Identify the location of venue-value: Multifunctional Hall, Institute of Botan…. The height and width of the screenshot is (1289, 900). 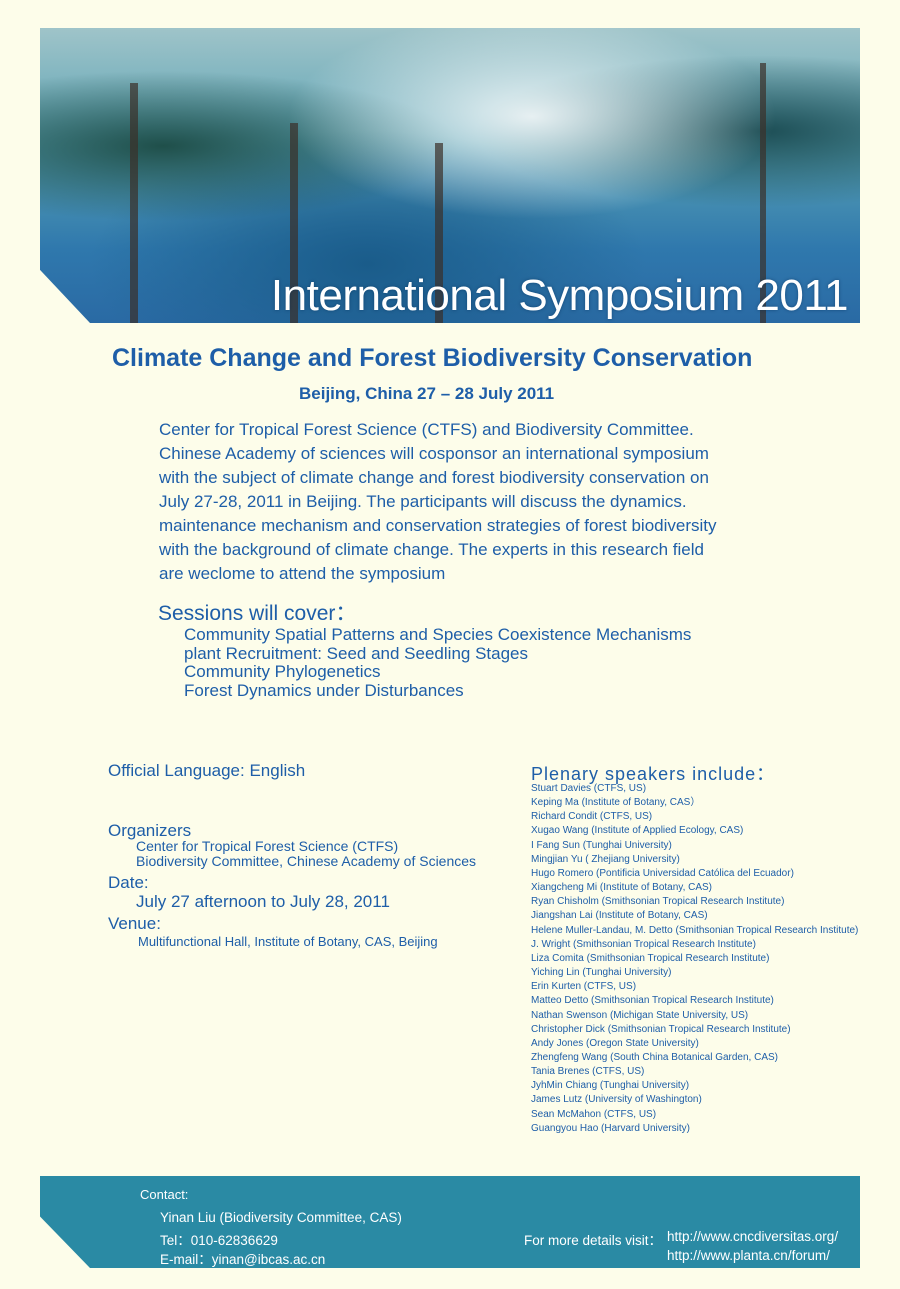
(288, 941).